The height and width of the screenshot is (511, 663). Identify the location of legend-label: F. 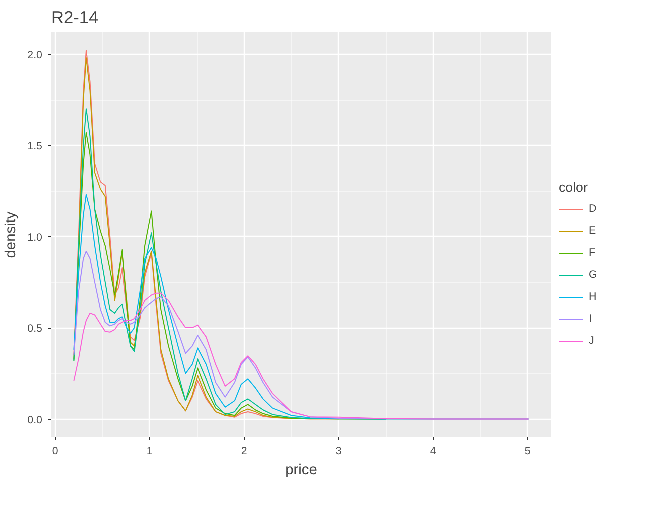
(593, 253).